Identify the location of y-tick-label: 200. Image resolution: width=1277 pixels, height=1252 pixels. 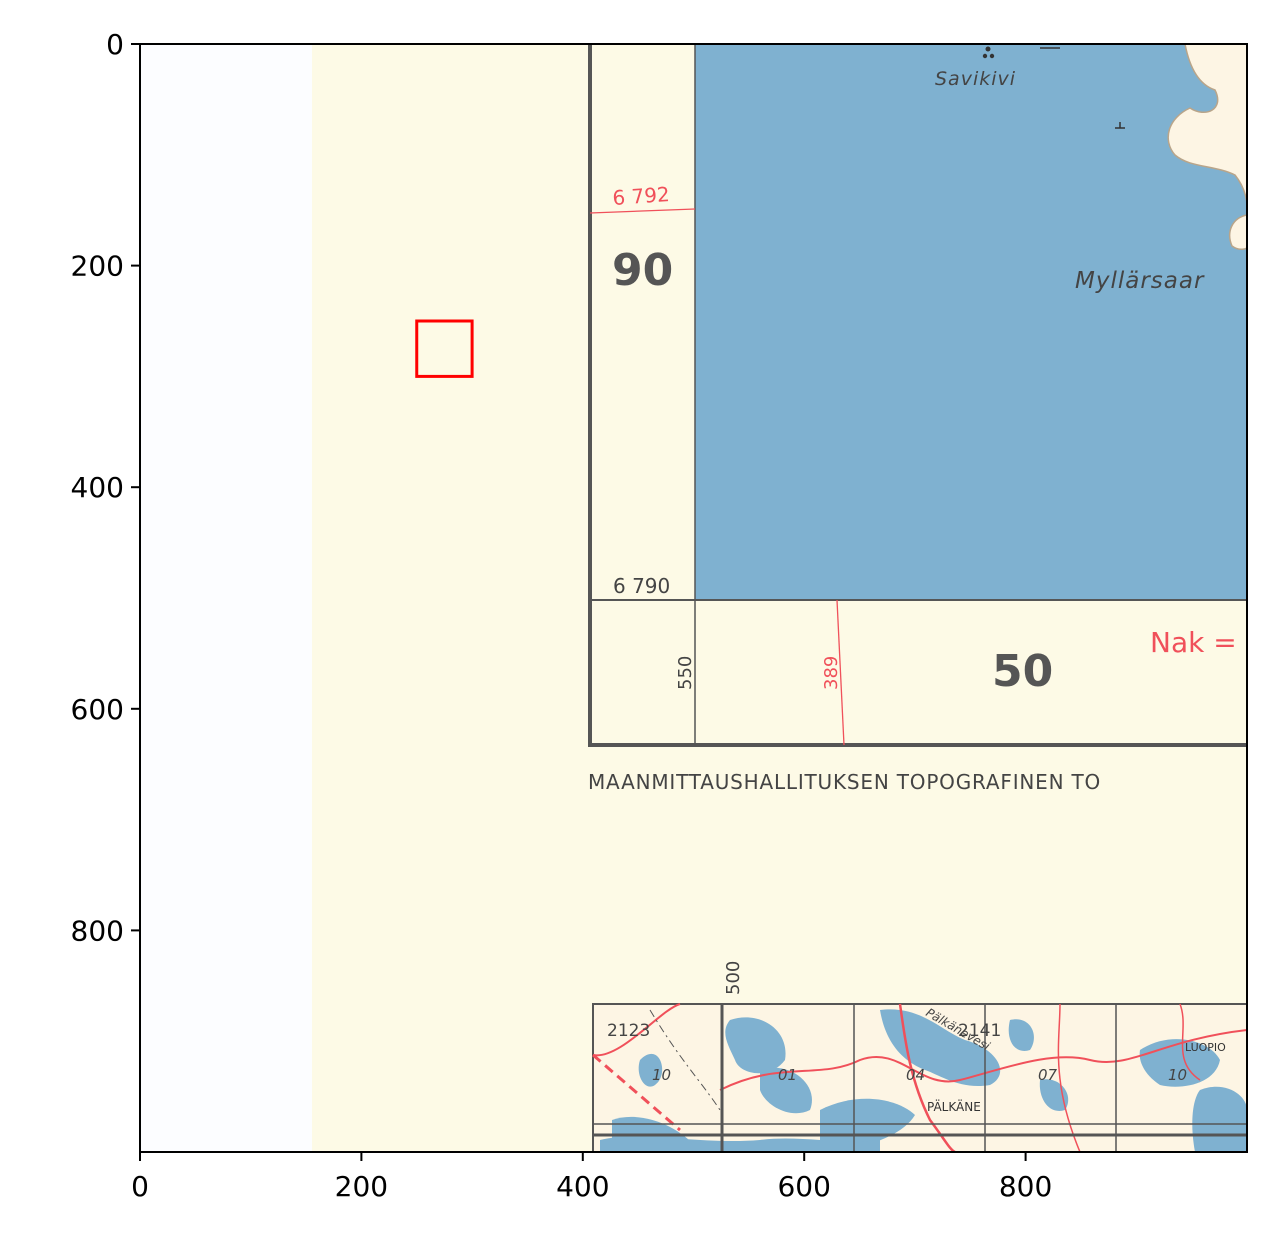
(97, 266).